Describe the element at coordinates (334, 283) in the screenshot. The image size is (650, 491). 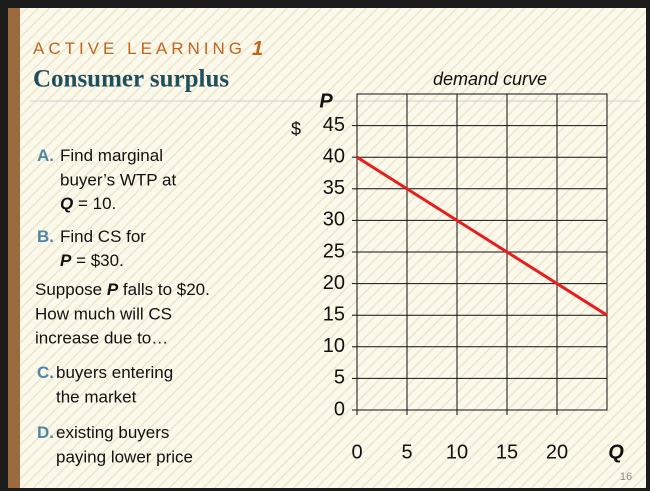
I see `y-tick-label: 20` at that location.